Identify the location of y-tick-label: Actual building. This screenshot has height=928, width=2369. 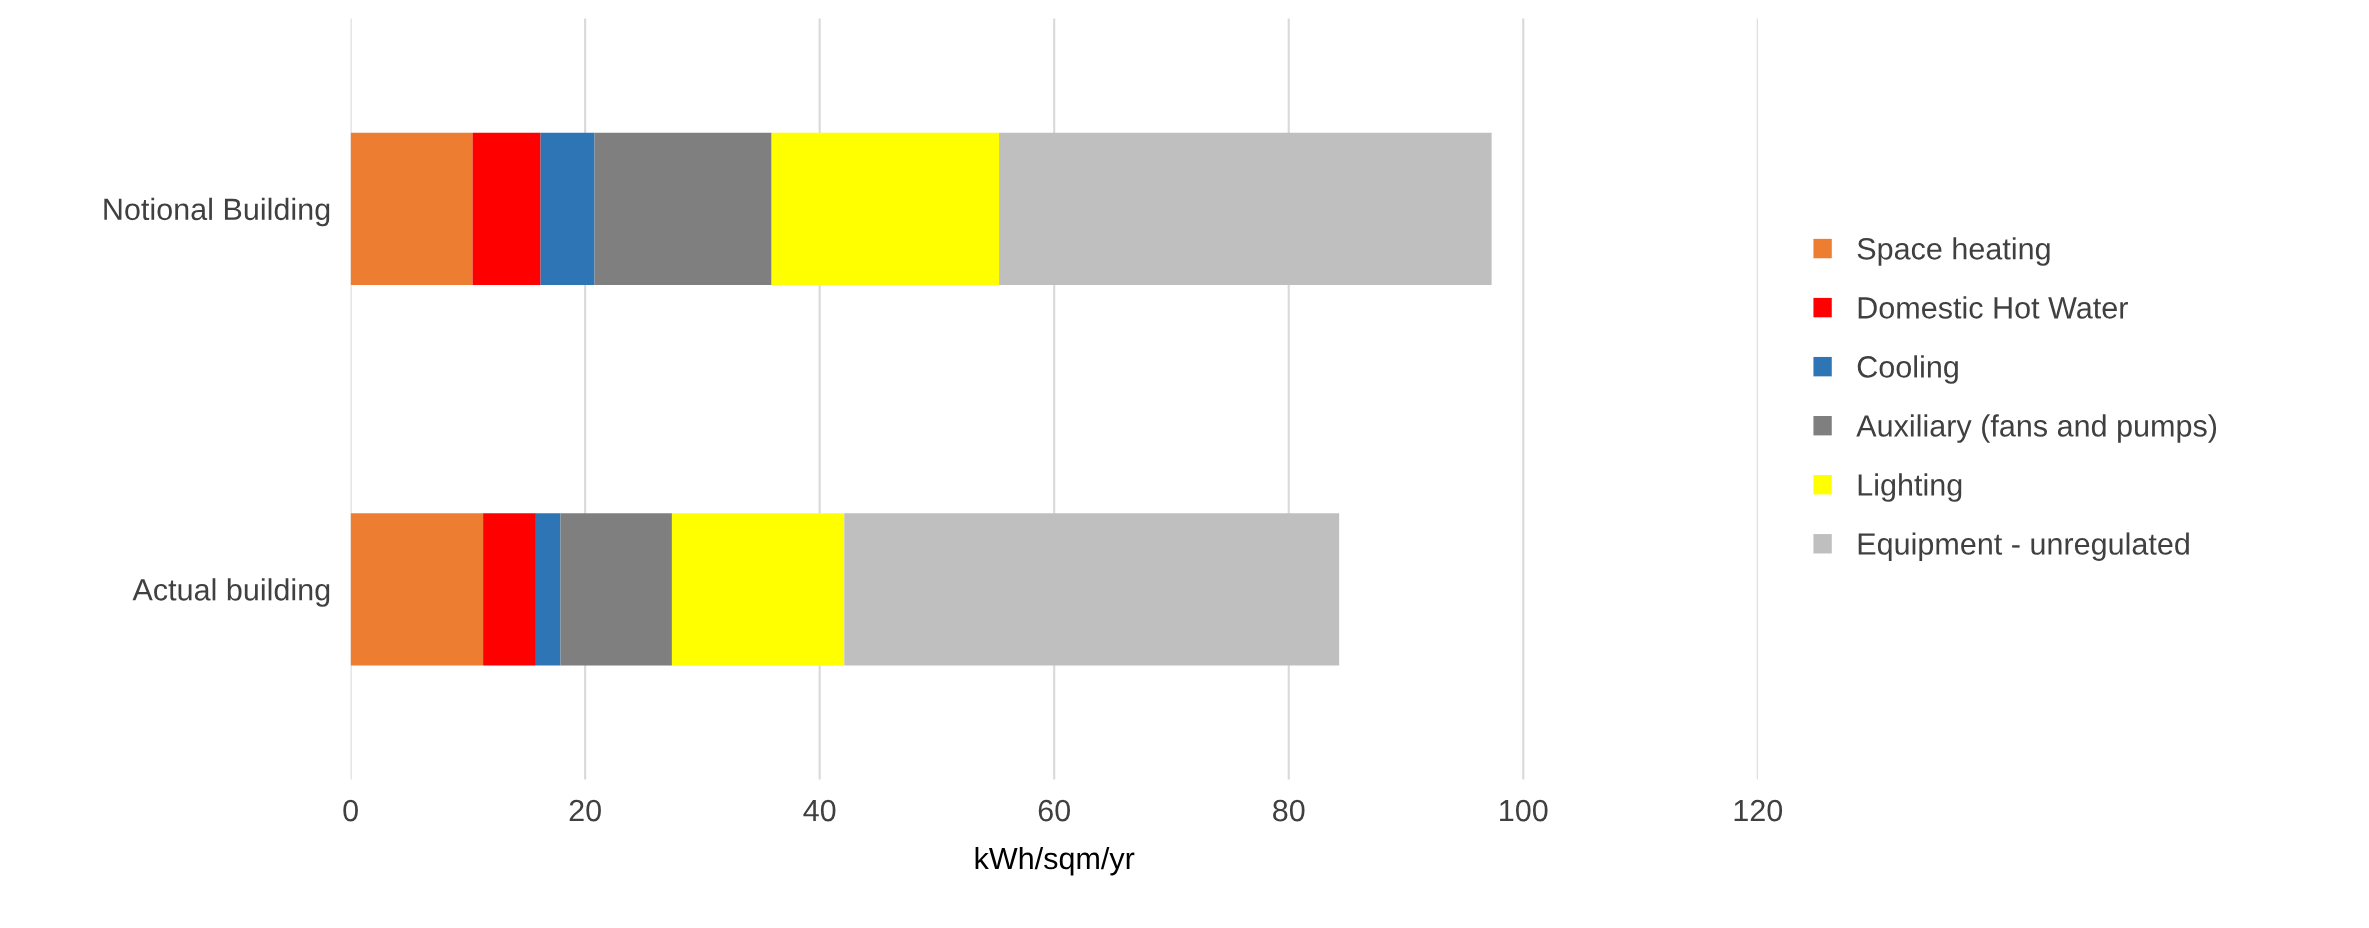
(231, 592).